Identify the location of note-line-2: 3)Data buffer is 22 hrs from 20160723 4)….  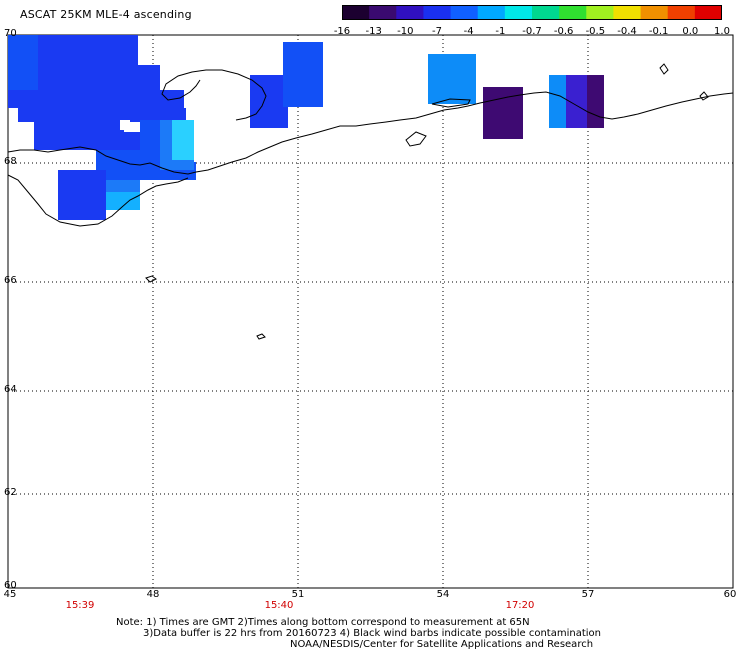
(372, 633).